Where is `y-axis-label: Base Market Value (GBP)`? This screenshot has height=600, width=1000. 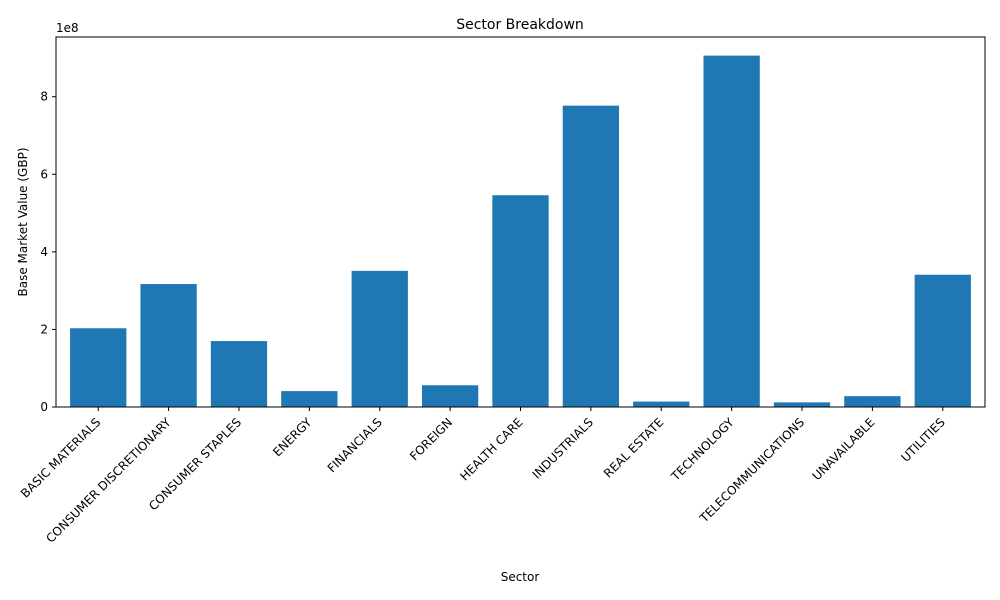
y-axis-label: Base Market Value (GBP) is located at coordinates (23, 222).